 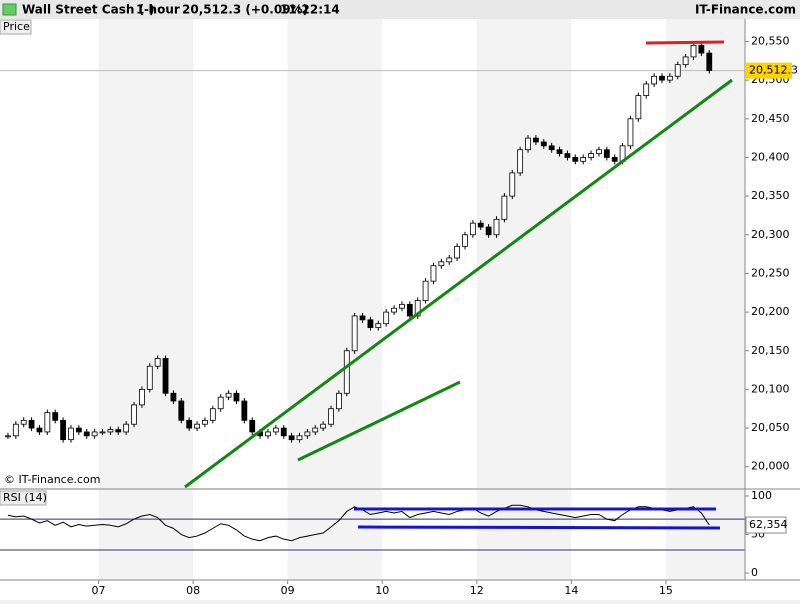 I want to click on instrument: Wall Street Cash (-), so click(x=88, y=10).